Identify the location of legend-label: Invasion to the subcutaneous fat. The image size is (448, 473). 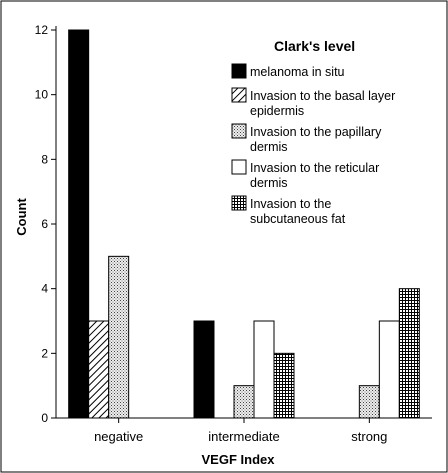
(298, 211).